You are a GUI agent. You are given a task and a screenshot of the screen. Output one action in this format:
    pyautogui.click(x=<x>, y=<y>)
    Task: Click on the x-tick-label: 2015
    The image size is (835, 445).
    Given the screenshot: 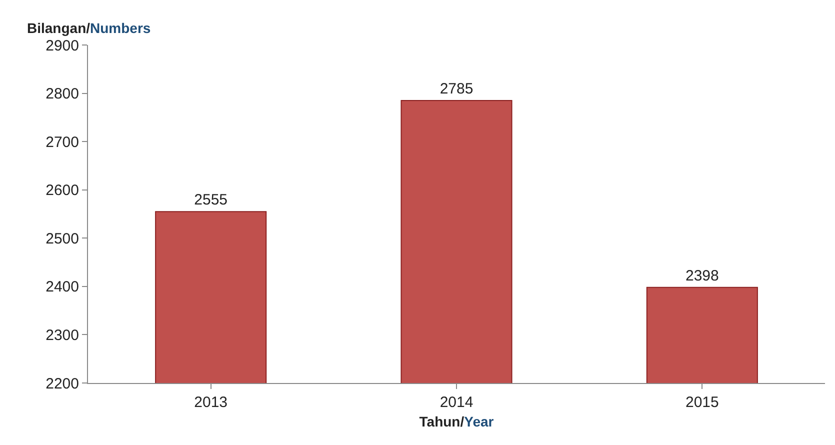 What is the action you would take?
    pyautogui.click(x=702, y=402)
    